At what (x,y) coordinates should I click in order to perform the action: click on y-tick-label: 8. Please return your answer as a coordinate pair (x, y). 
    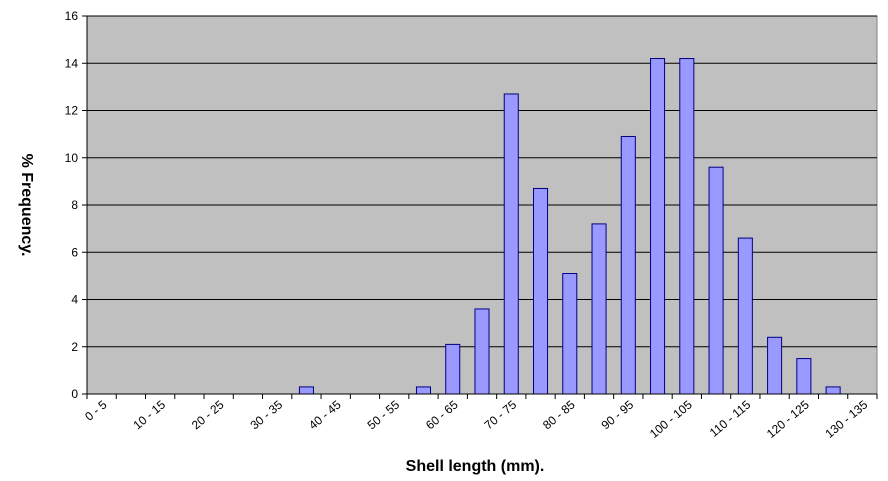
    Looking at the image, I should click on (74, 205).